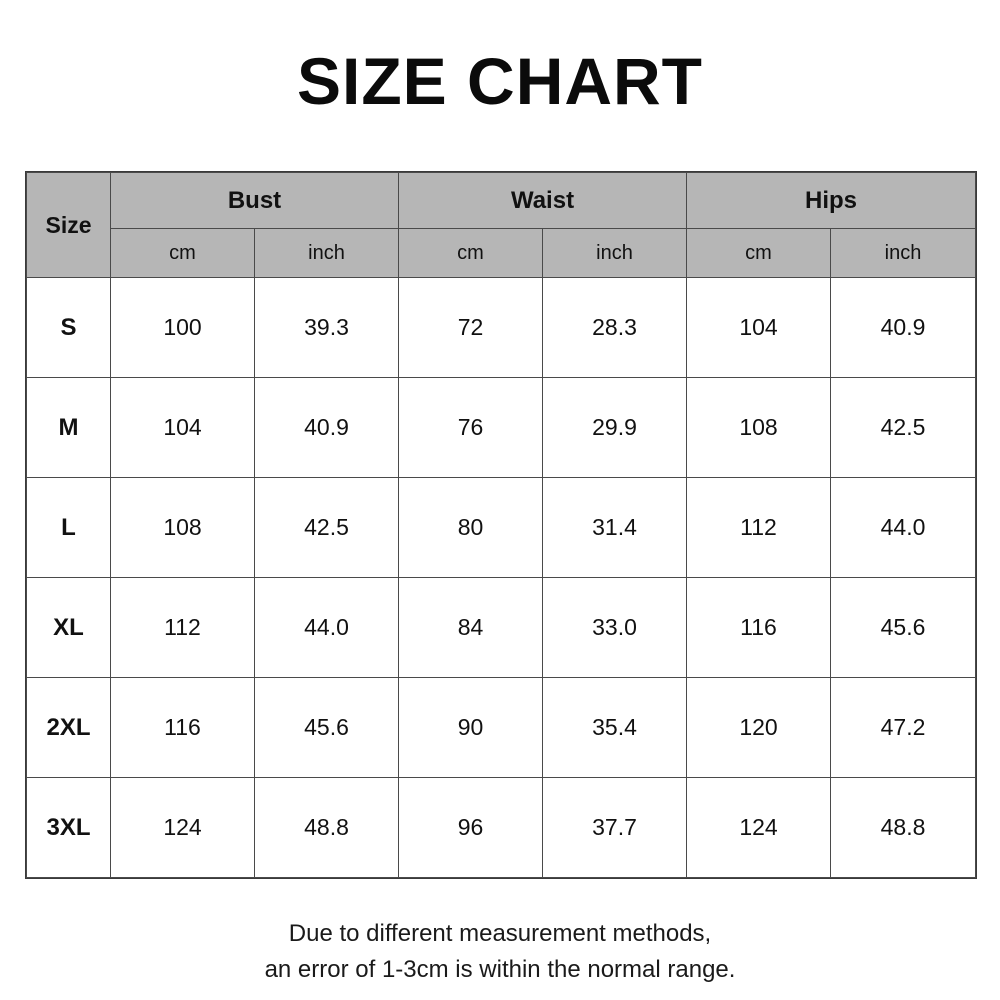 This screenshot has height=1000, width=1000. I want to click on cell-waist-inch: 28.3, so click(614, 327).